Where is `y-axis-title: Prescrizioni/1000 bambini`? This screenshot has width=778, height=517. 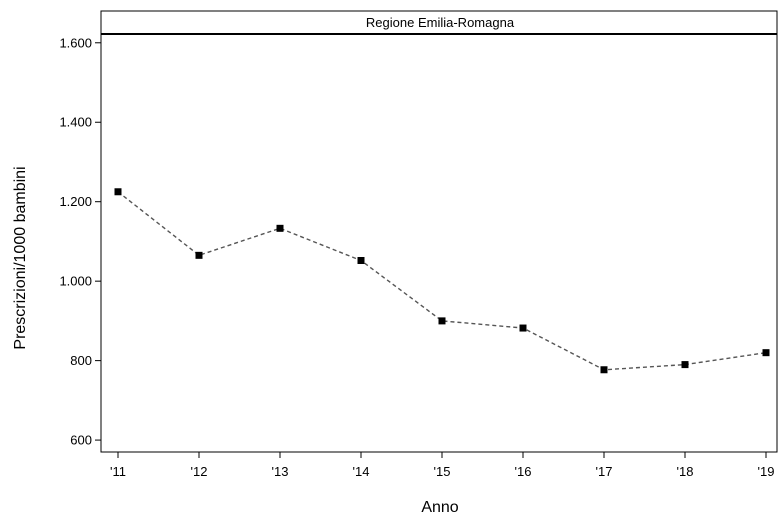 y-axis-title: Prescrizioni/1000 bambini is located at coordinates (20, 257).